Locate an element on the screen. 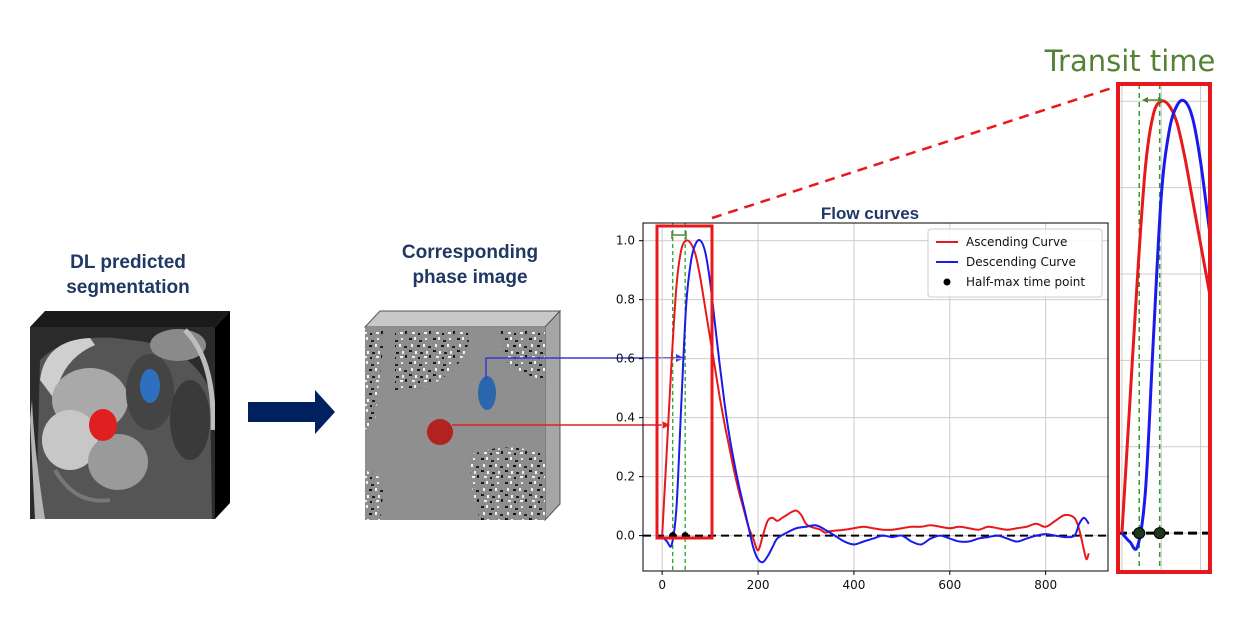 The width and height of the screenshot is (1252, 628). cube-top-face is located at coordinates (130, 319).